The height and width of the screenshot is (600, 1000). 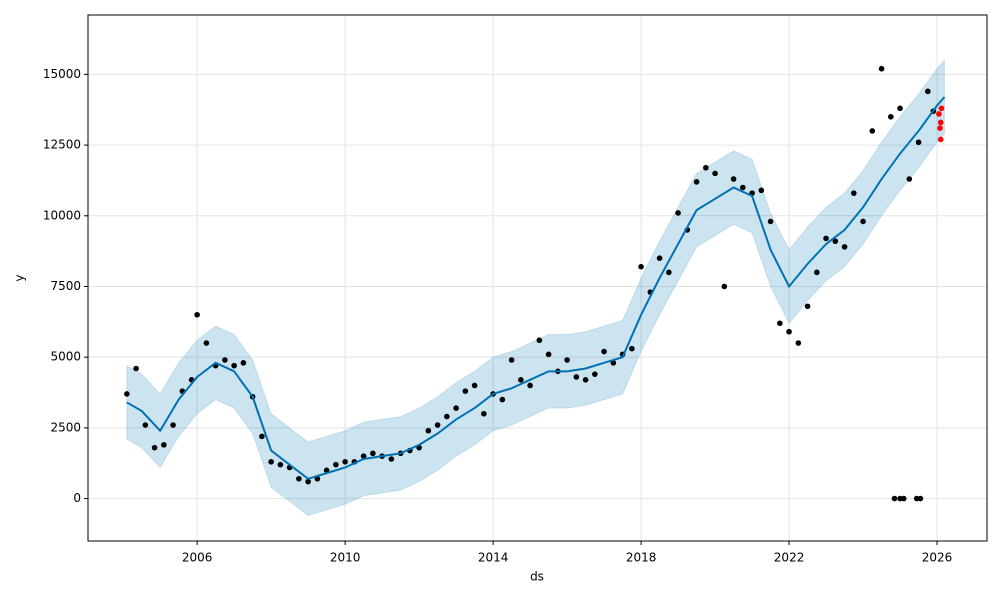 What do you see at coordinates (62, 145) in the screenshot?
I see `y-tick-label: 12500` at bounding box center [62, 145].